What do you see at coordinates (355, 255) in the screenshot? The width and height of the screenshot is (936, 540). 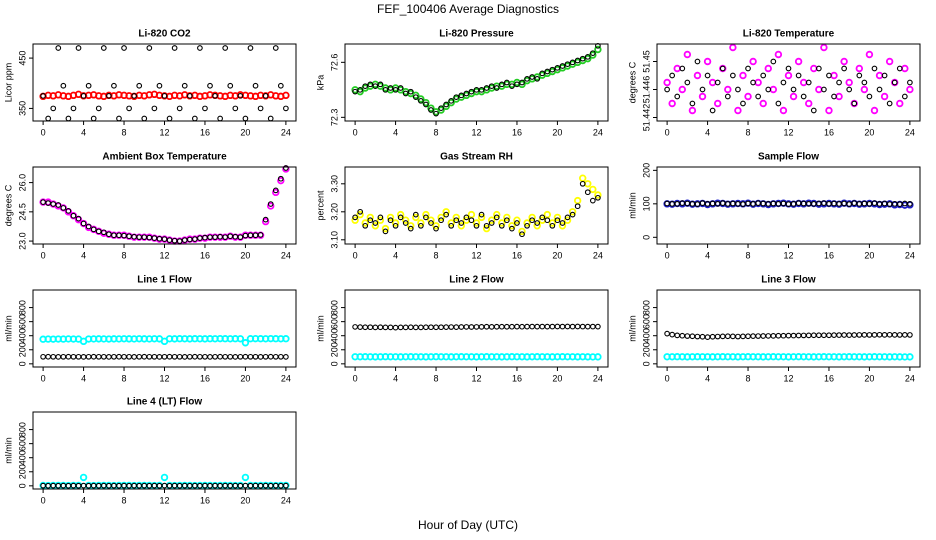 I see `x-tick-label: 0` at bounding box center [355, 255].